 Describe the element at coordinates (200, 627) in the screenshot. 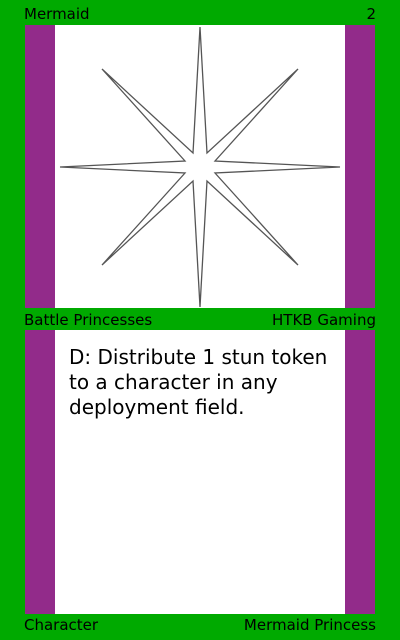

I see `card-border-bottom` at that location.